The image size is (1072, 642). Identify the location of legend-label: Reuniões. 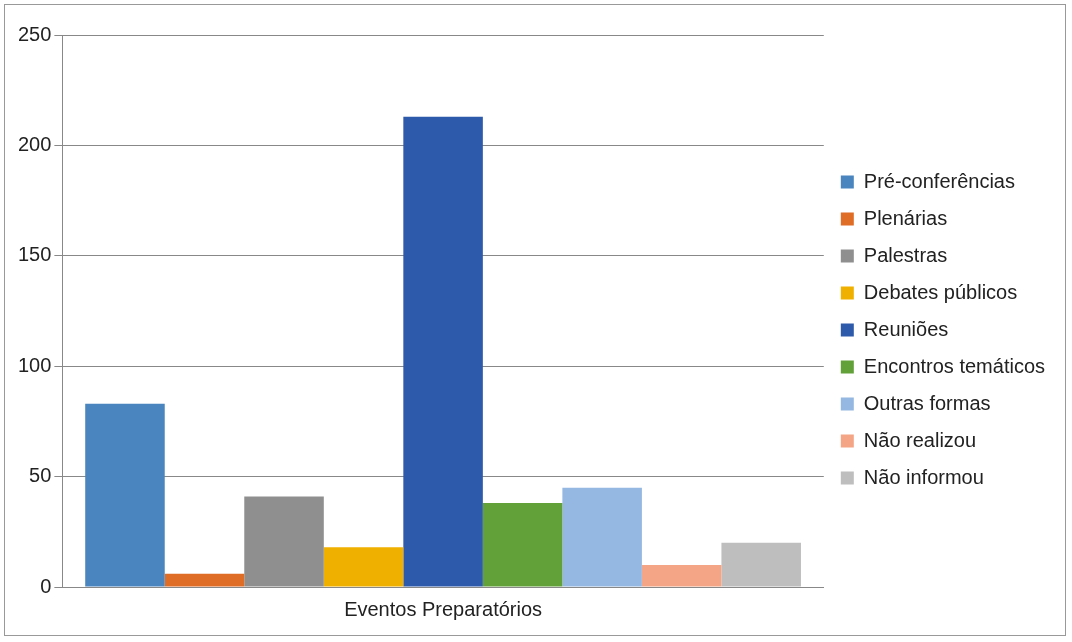
(906, 328).